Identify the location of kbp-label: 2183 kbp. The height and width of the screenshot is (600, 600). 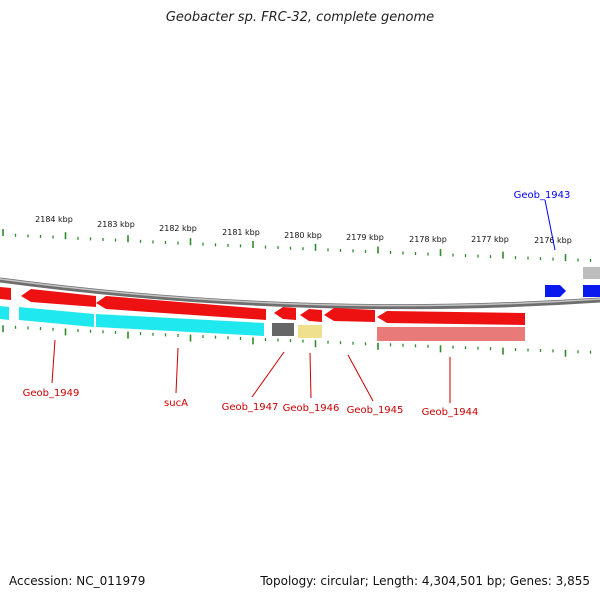
(116, 224).